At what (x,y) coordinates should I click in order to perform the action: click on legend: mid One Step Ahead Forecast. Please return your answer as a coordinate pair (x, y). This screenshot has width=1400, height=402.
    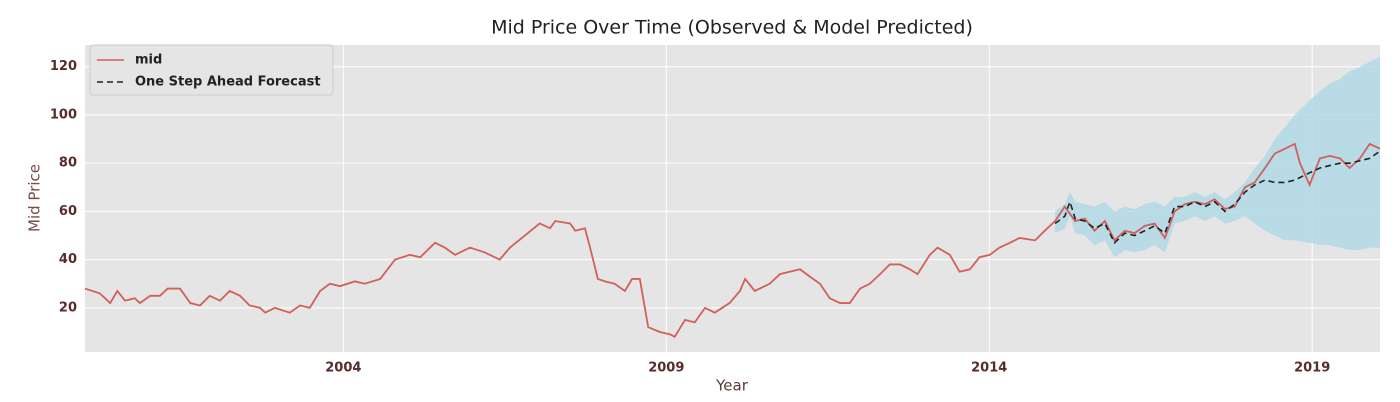
    Looking at the image, I should click on (211, 70).